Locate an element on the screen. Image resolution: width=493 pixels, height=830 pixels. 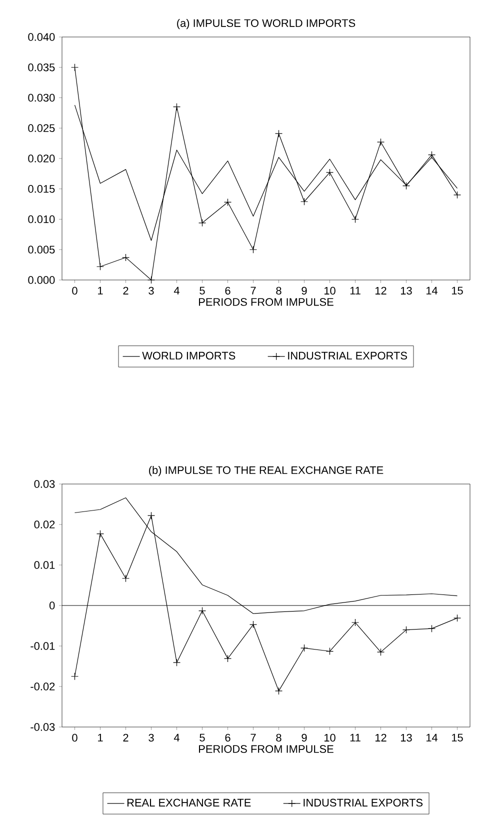
y-tick-label: 0.005 is located at coordinates (41, 250).